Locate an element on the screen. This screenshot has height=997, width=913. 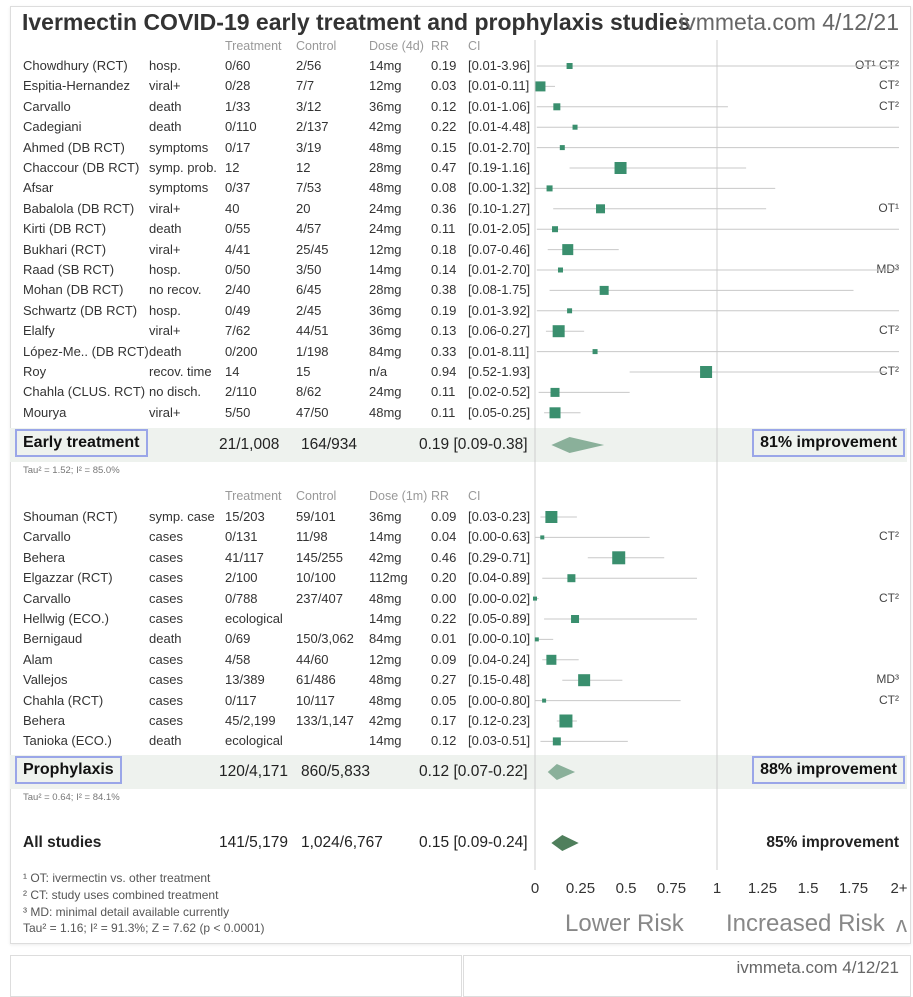
early-row-name: Mourya is located at coordinates (45, 412).